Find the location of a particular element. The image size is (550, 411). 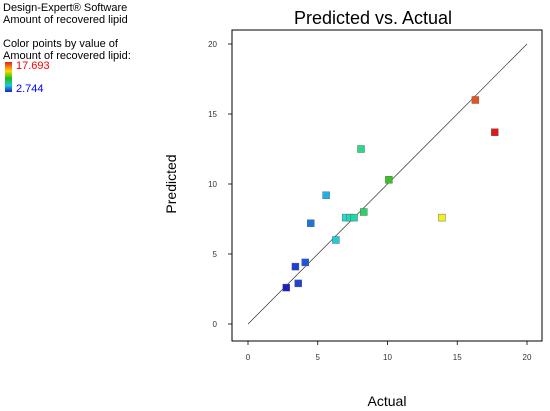

response-name: Amount of recovered lipid is located at coordinates (65, 20).